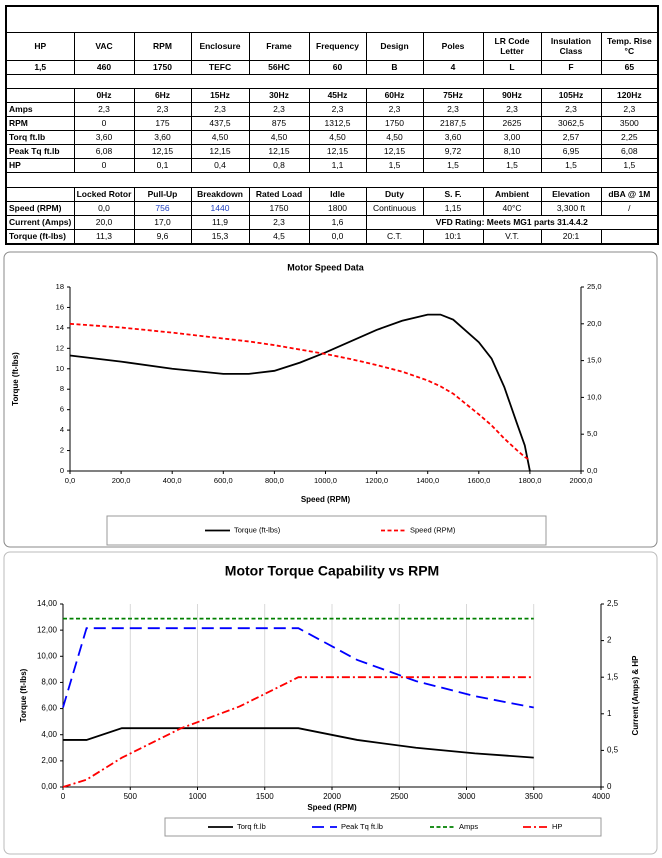 Image resolution: width=662 pixels, height=858 pixels. What do you see at coordinates (326, 530) in the screenshot?
I see `legend-box` at bounding box center [326, 530].